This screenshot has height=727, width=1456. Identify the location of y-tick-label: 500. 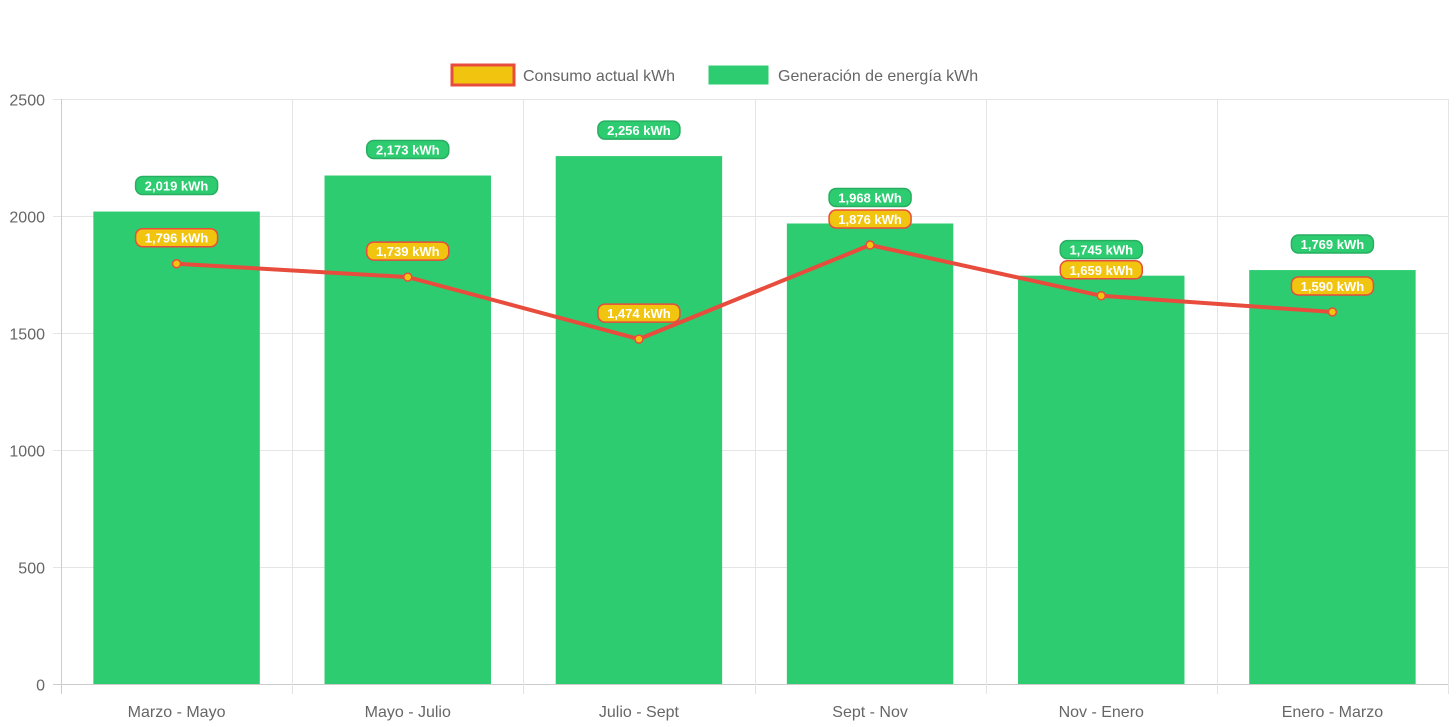
(31, 569).